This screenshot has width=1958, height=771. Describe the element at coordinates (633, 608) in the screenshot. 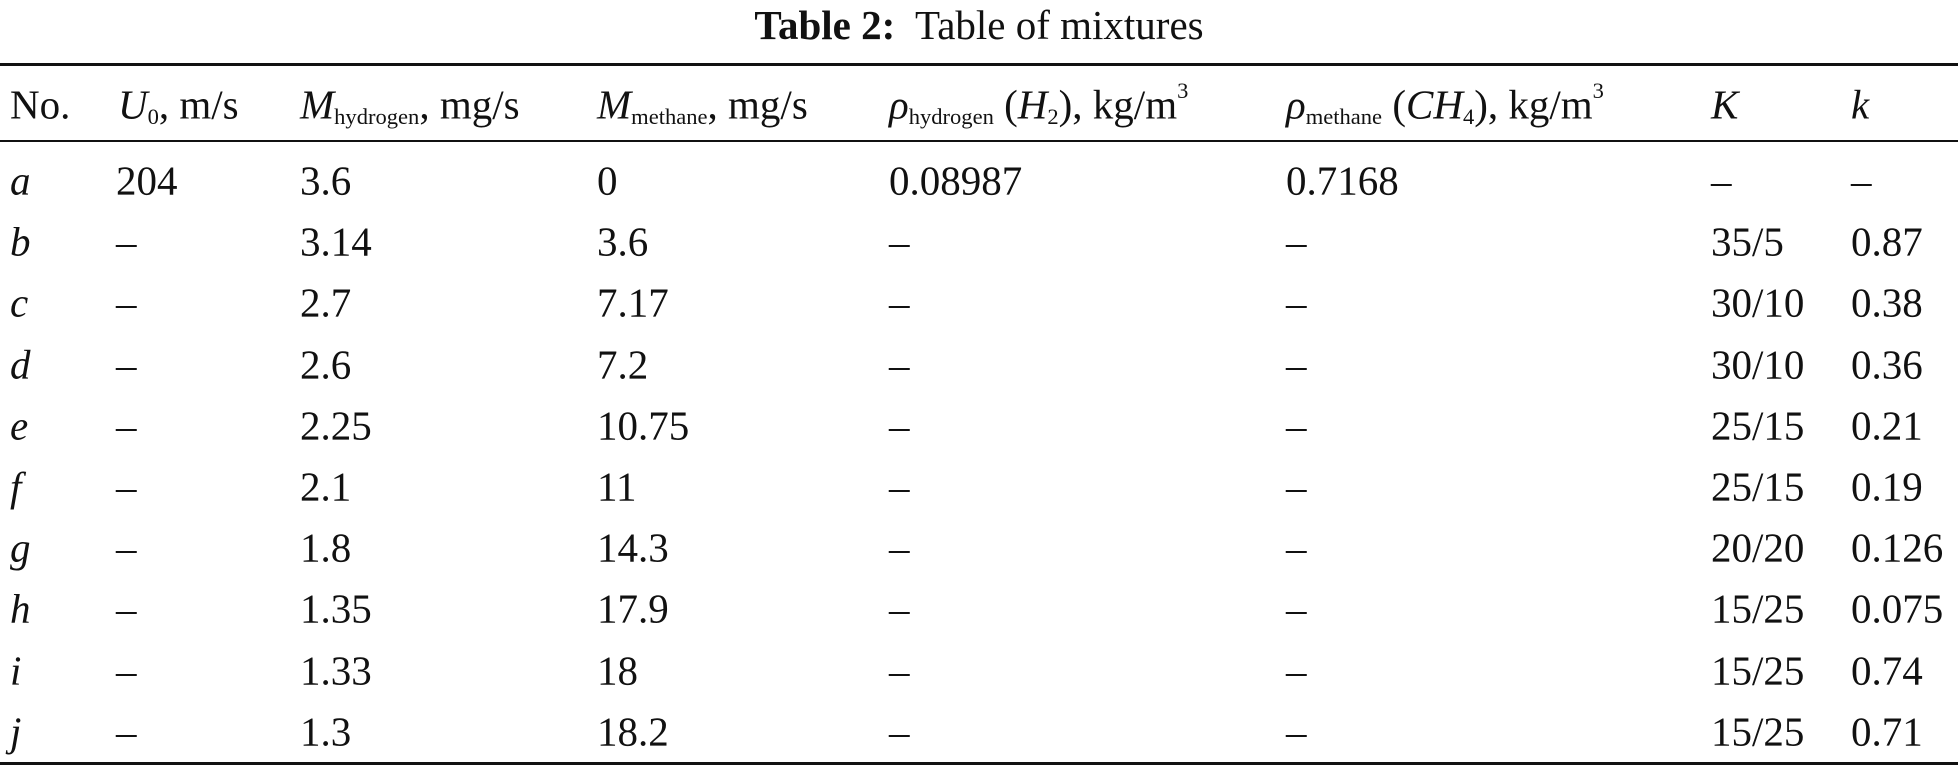

I see `table-cell: 17.9` at that location.